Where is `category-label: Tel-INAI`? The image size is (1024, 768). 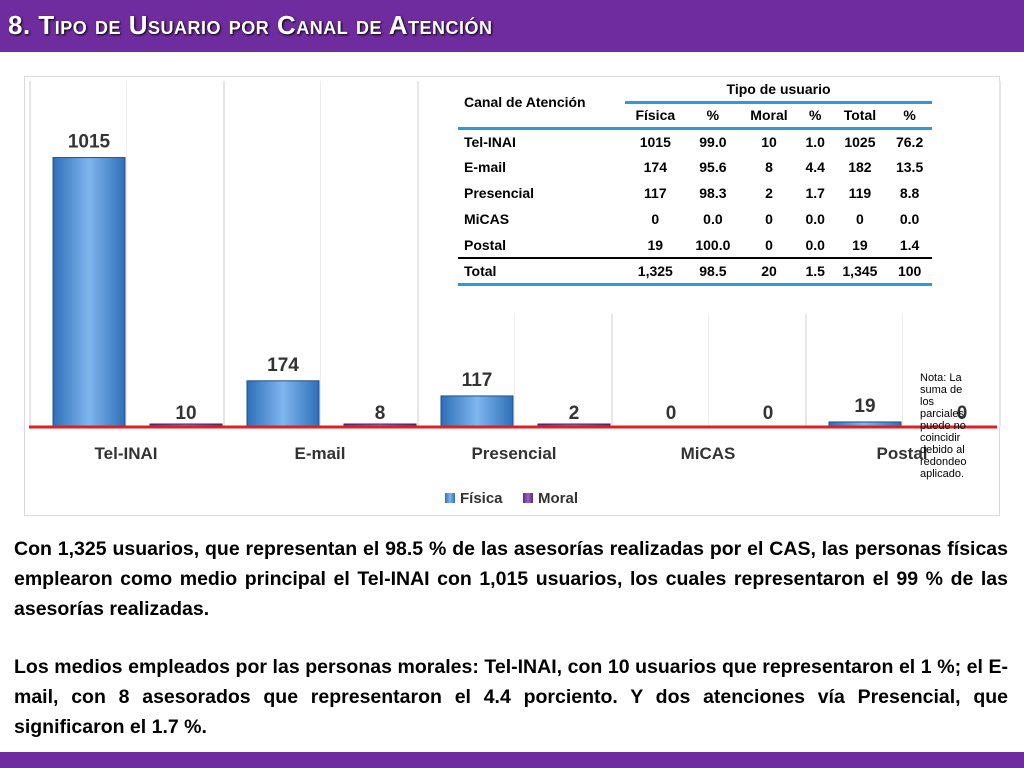 category-label: Tel-INAI is located at coordinates (126, 453).